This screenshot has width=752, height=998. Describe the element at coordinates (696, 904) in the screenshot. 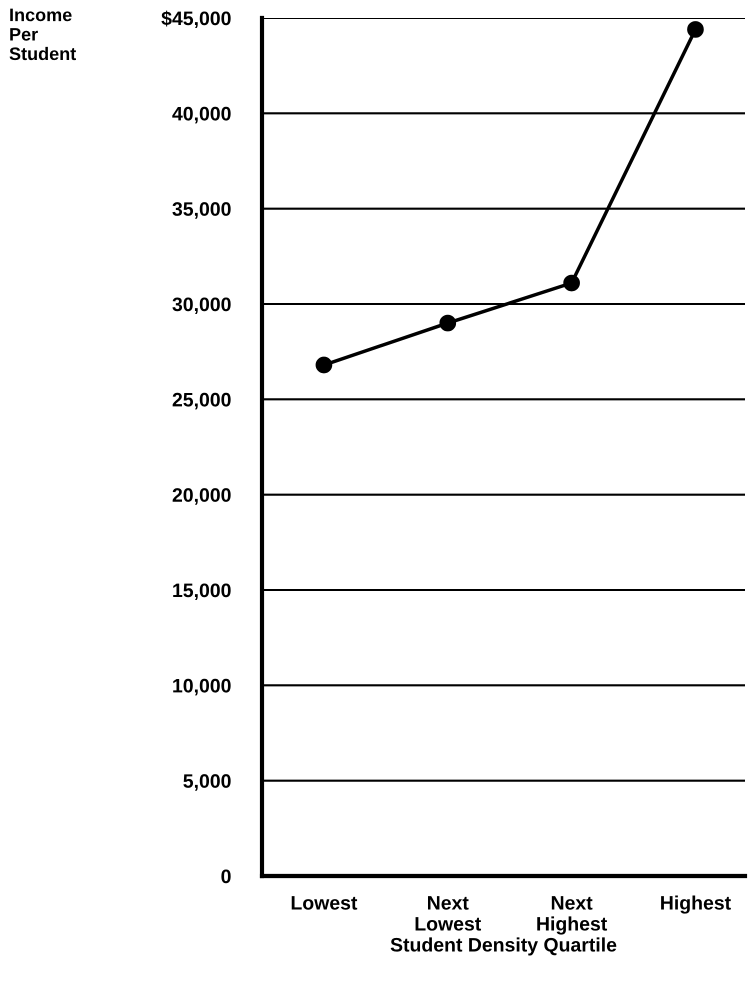

I see `x-tick-label: Highest` at that location.